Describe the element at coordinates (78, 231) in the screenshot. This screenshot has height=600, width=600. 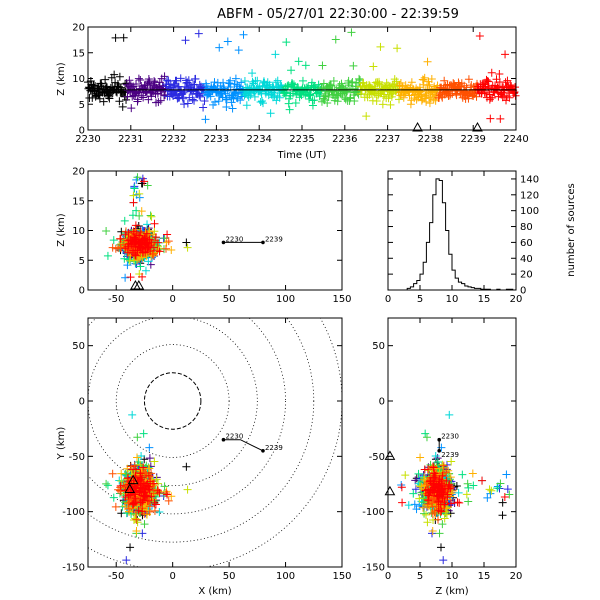
I see `y-tick-label: 10` at that location.